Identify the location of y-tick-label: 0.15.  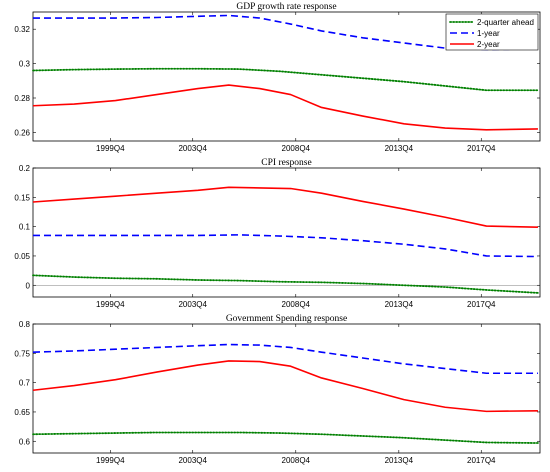
(22, 197).